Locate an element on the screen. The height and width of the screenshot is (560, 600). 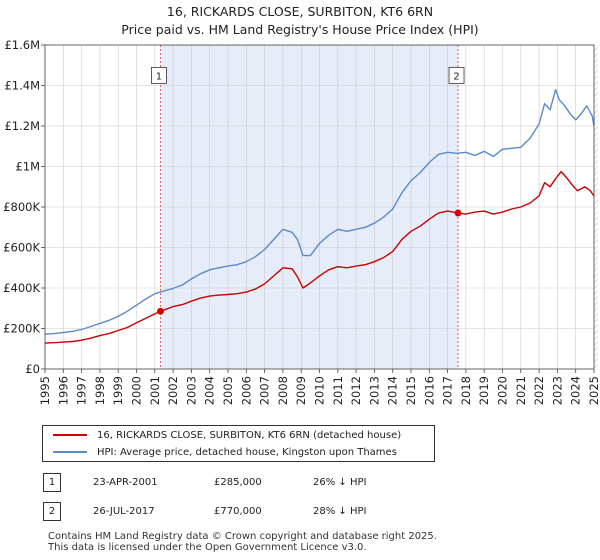
x-tick-label: 2004 is located at coordinates (210, 390).